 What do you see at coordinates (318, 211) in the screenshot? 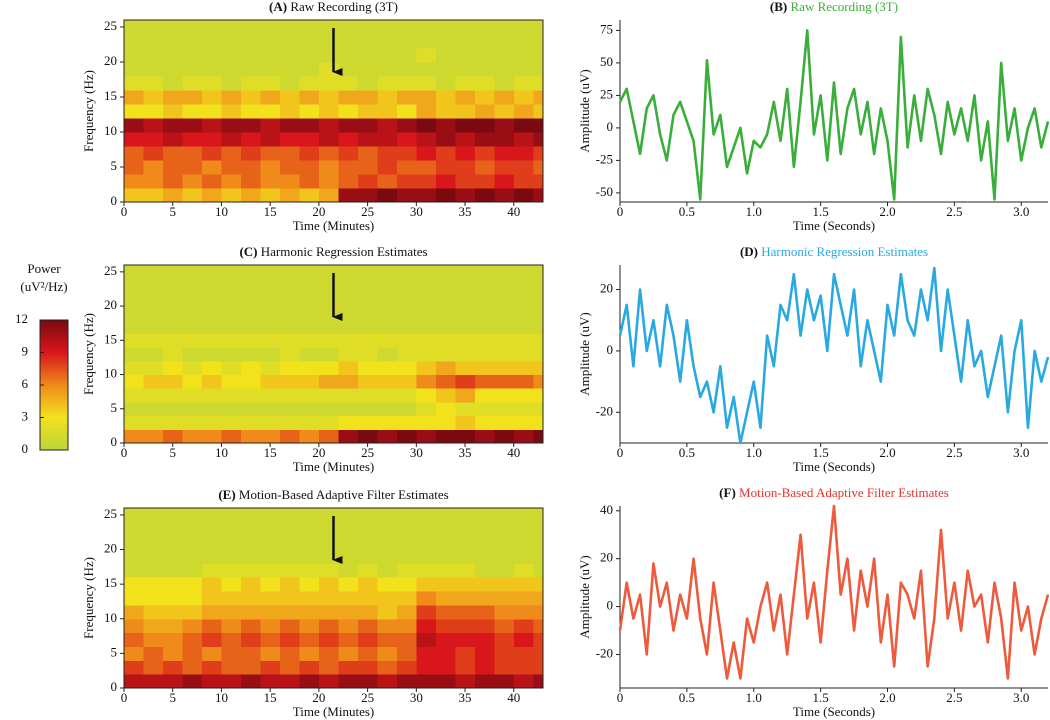
I see `x-tick-label: 20` at bounding box center [318, 211].